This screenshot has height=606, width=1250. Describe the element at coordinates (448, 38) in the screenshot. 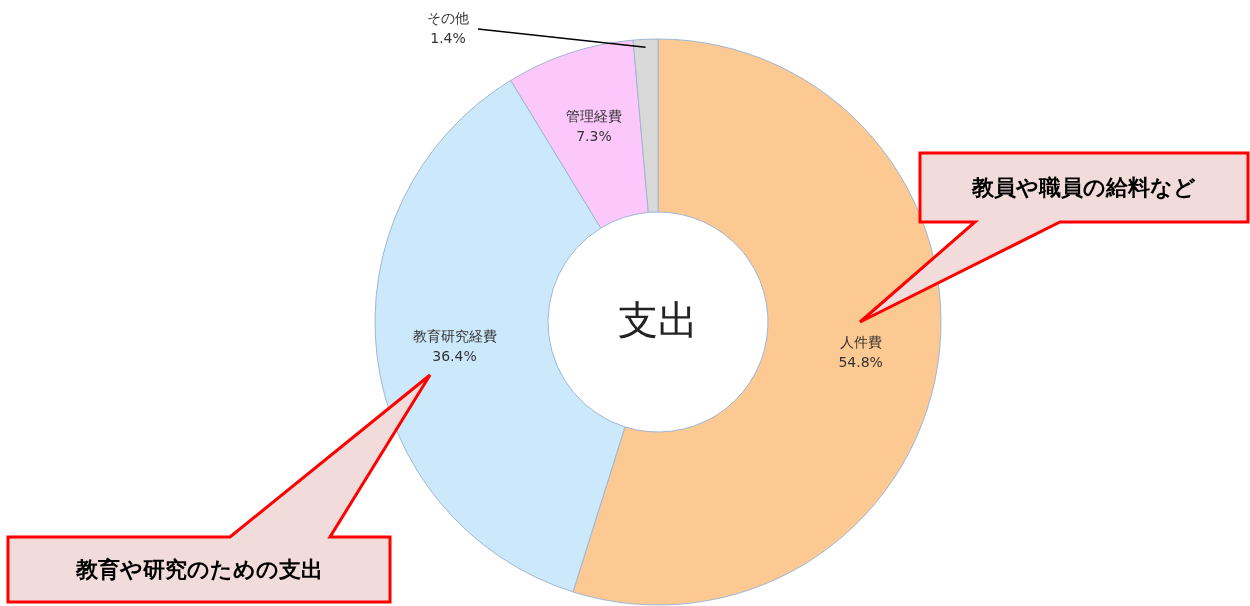

I see `data-label: 1.4%` at that location.